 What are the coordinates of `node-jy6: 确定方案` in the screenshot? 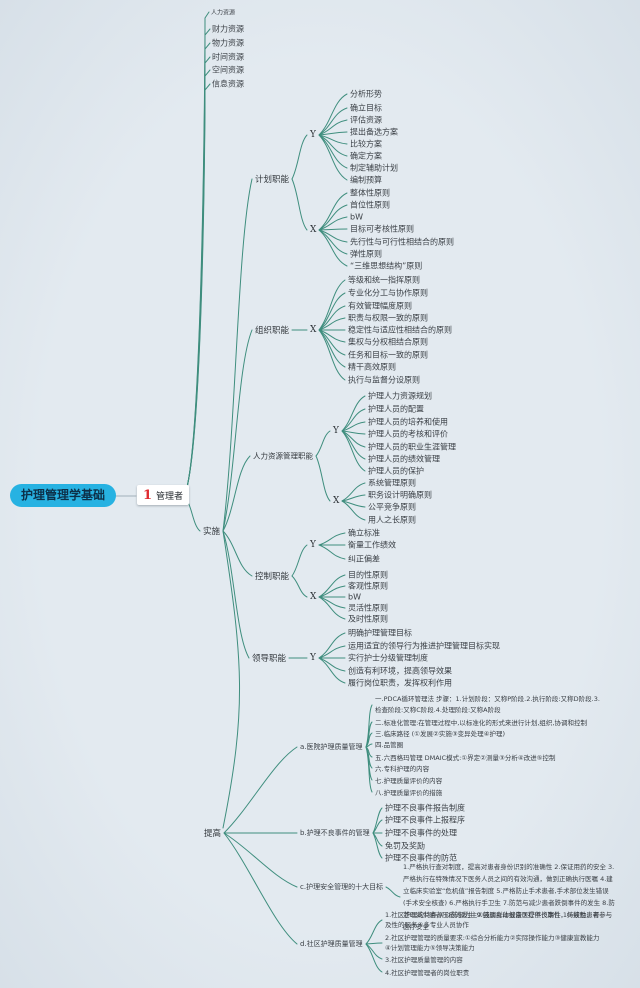 It's located at (366, 156).